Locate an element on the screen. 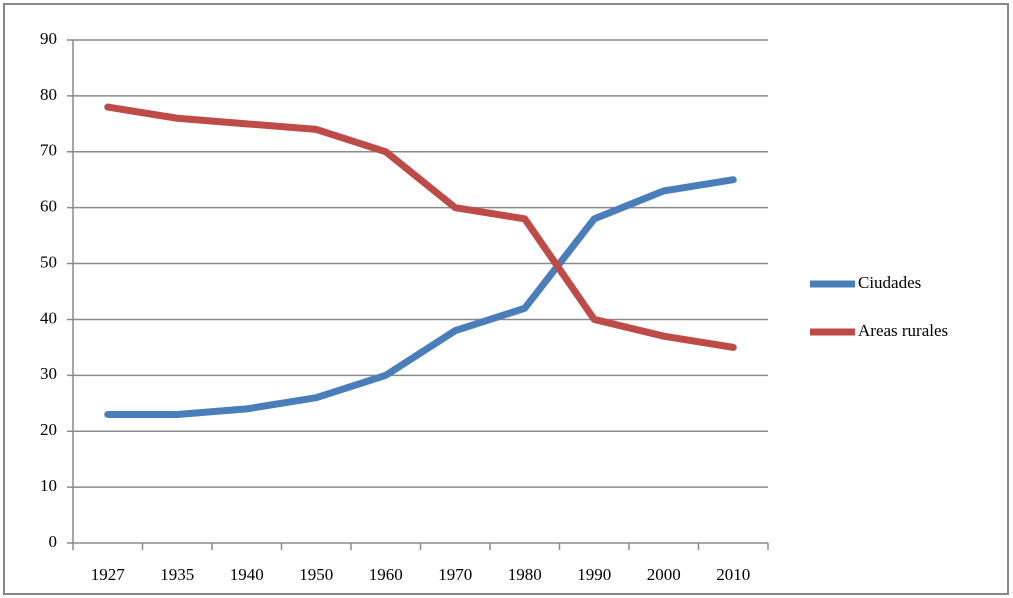 This screenshot has width=1013, height=598. y-tick-label: 10 is located at coordinates (48, 485).